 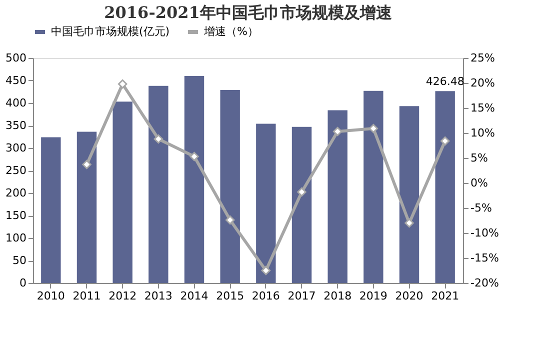 I want to click on x-tick-label: 2017, so click(x=302, y=296).